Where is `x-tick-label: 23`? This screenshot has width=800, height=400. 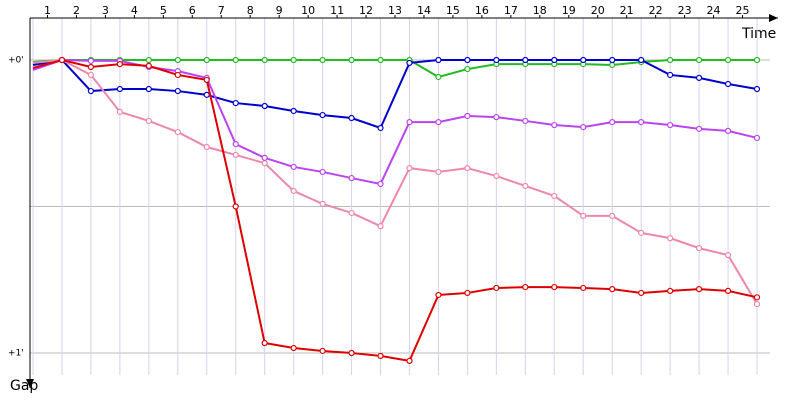 x-tick-label: 23 is located at coordinates (685, 10).